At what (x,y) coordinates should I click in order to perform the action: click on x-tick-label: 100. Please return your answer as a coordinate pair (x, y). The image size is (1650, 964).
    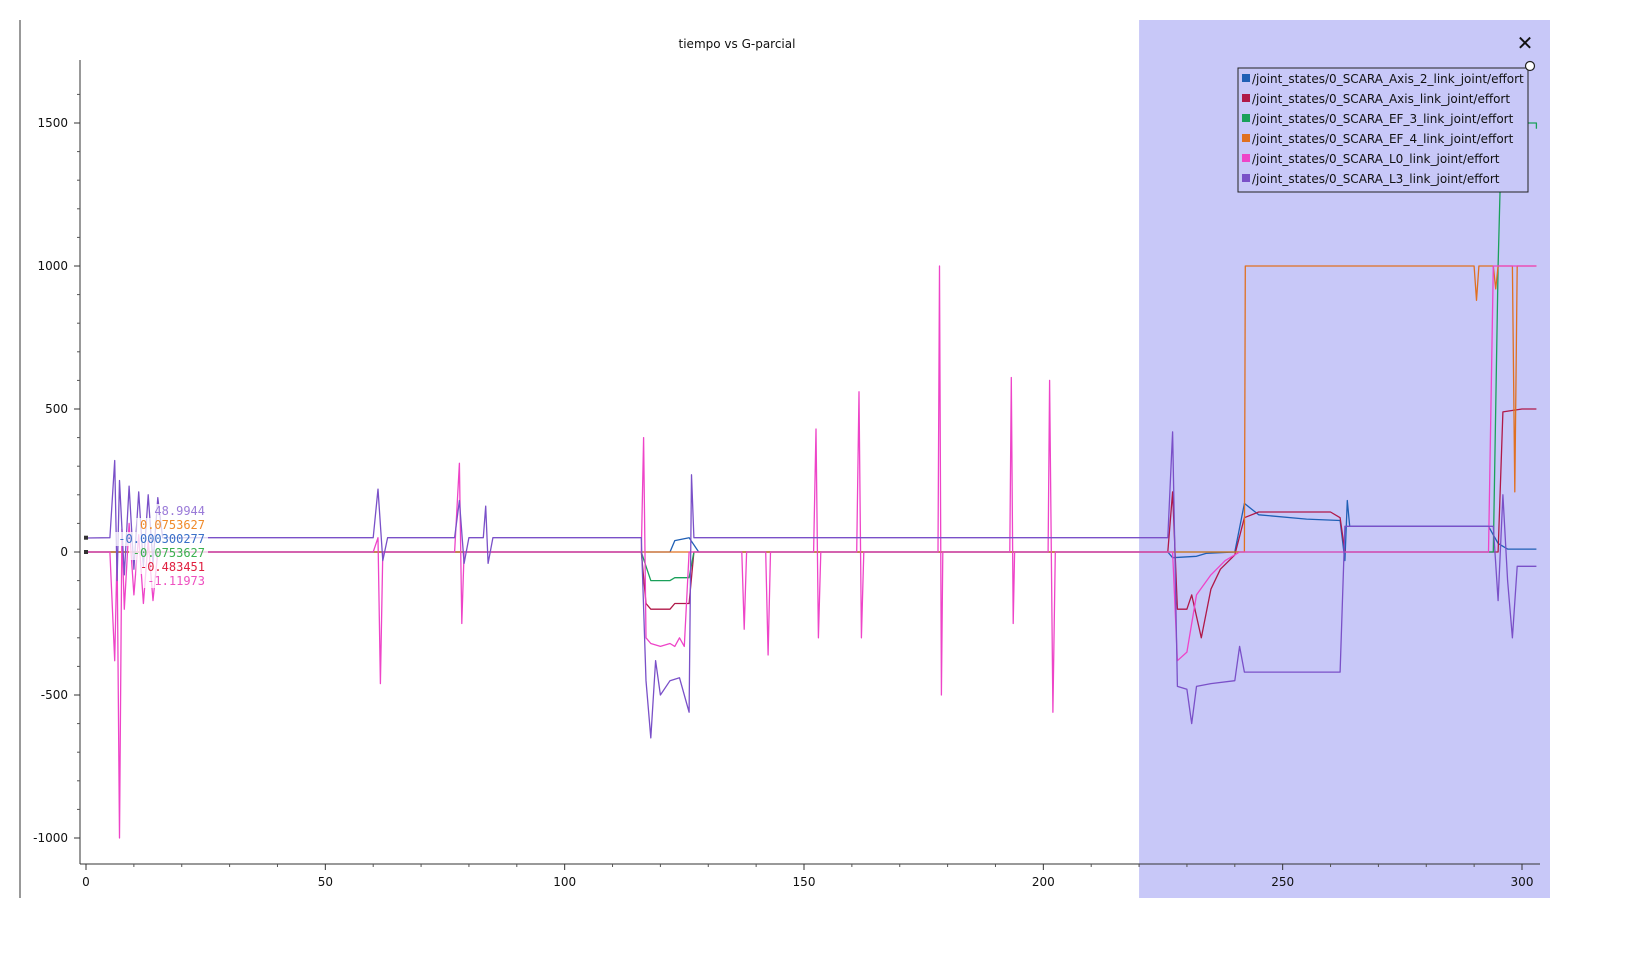
    Looking at the image, I should click on (564, 882).